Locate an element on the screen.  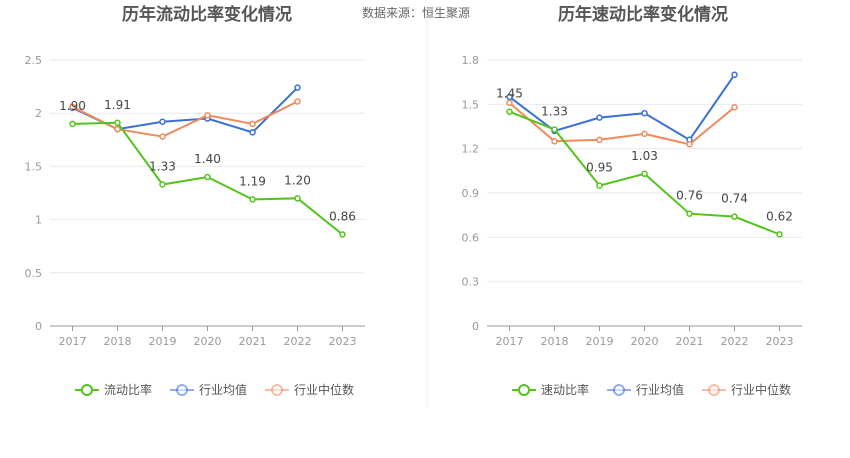
data-label: 0.74 is located at coordinates (734, 199).